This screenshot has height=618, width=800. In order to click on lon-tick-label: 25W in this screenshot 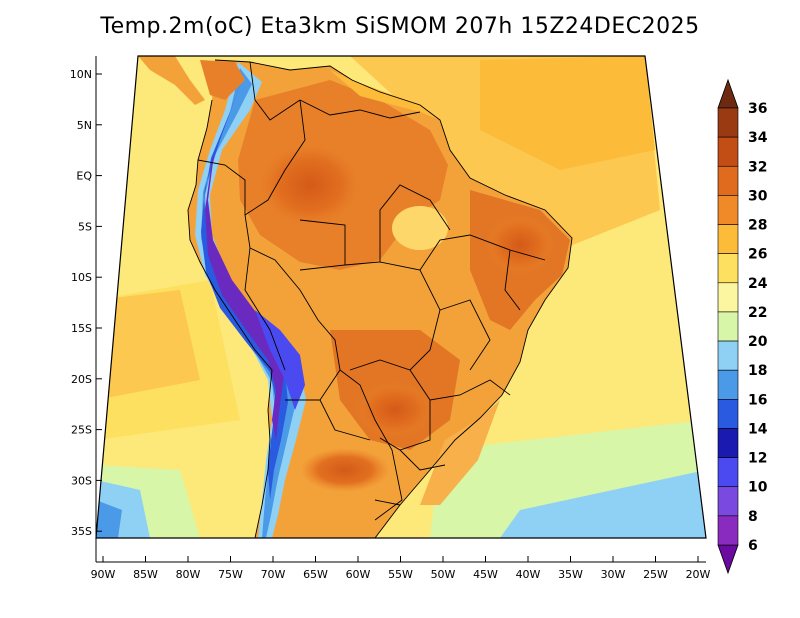, I will do `click(655, 574)`.